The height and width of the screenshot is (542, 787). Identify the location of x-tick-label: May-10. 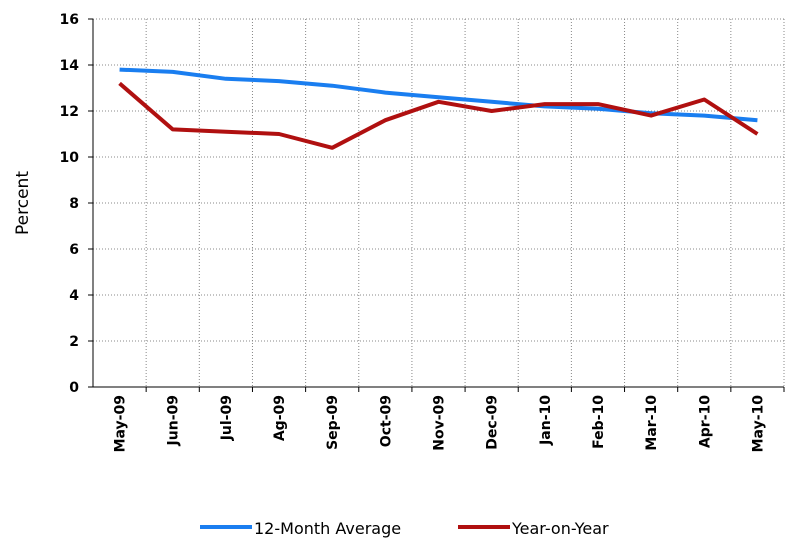
(758, 424).